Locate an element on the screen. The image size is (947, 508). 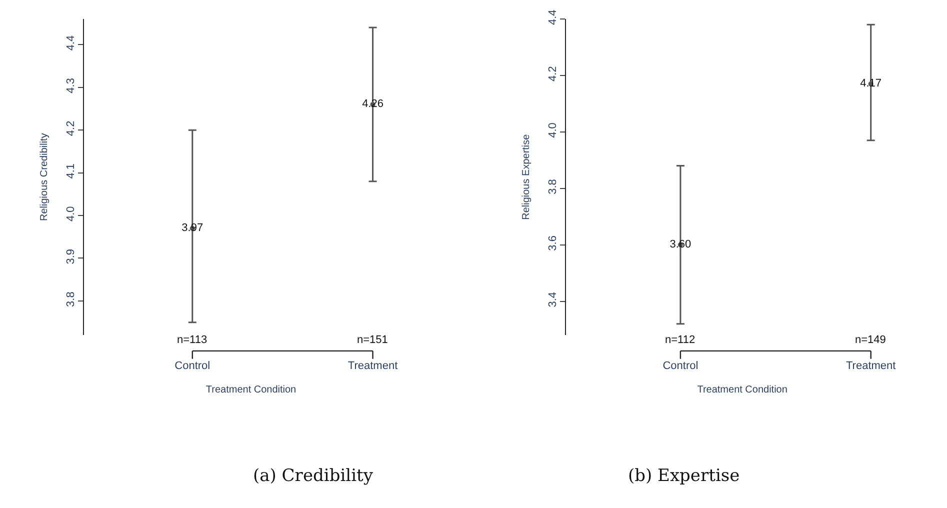
annotation: n=151 is located at coordinates (372, 340).